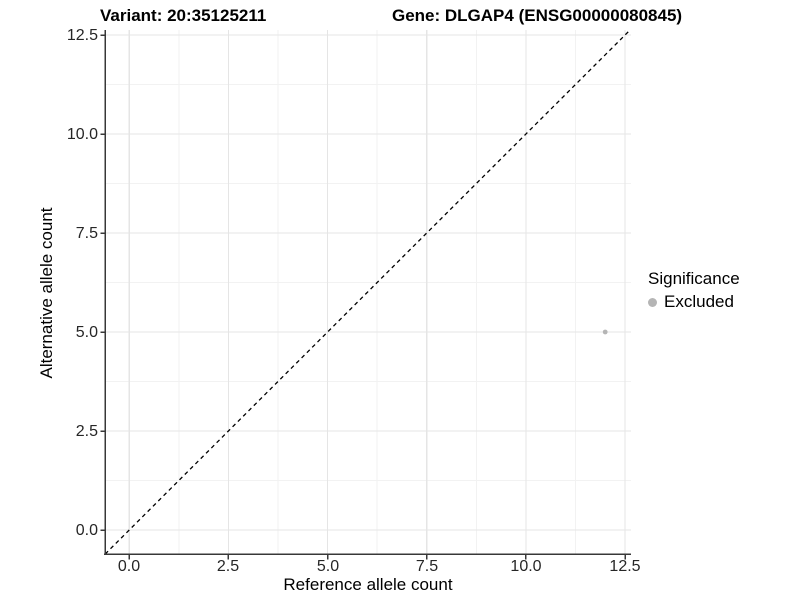 The height and width of the screenshot is (600, 800). Describe the element at coordinates (537, 15) in the screenshot. I see `plot-title-gene: Gene: DLGAP4 (ENSG00000080845)` at that location.